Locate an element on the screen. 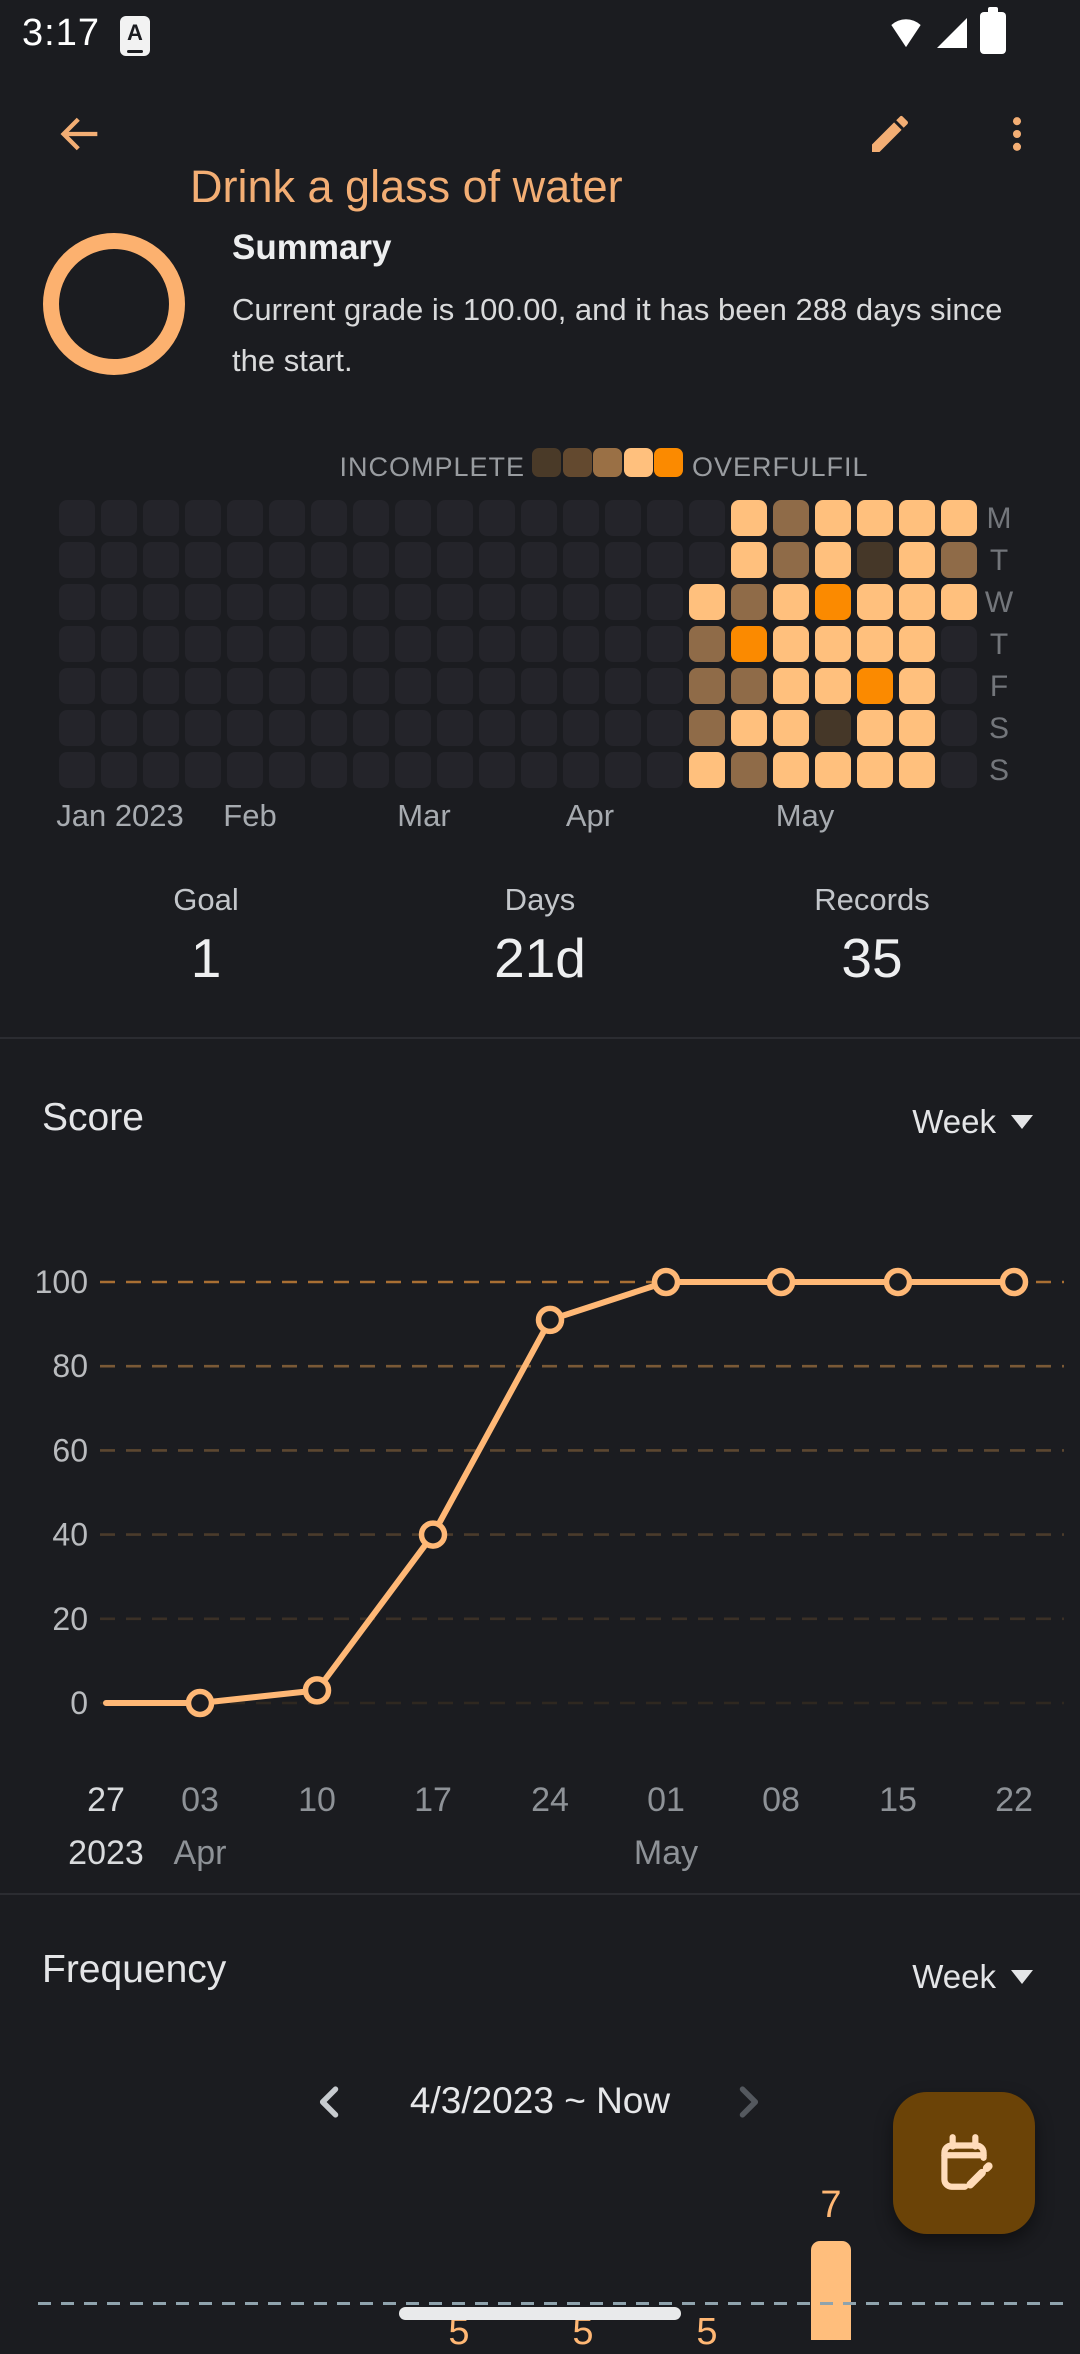 The image size is (1080, 2354). x-tick-label: 24 is located at coordinates (550, 1800).